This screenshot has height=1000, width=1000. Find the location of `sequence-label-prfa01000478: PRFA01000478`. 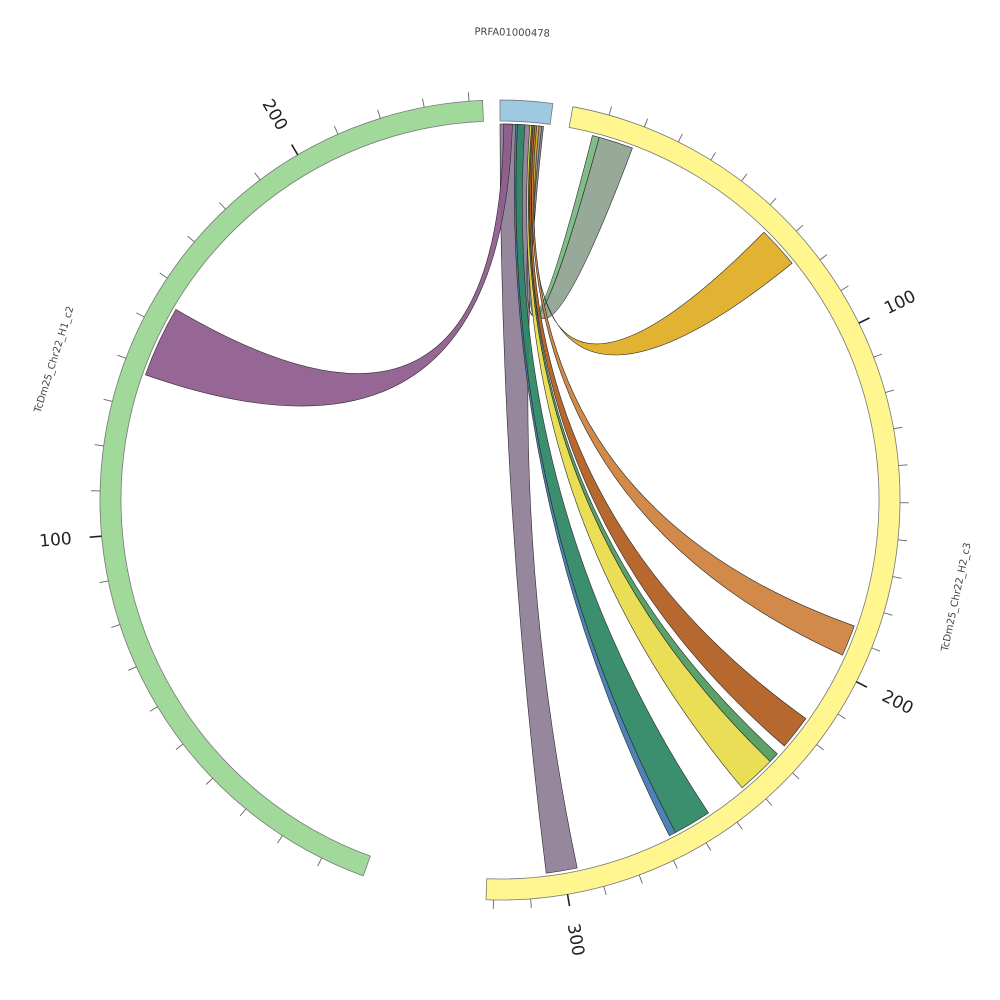

sequence-label-prfa01000478: PRFA01000478 is located at coordinates (512, 33).